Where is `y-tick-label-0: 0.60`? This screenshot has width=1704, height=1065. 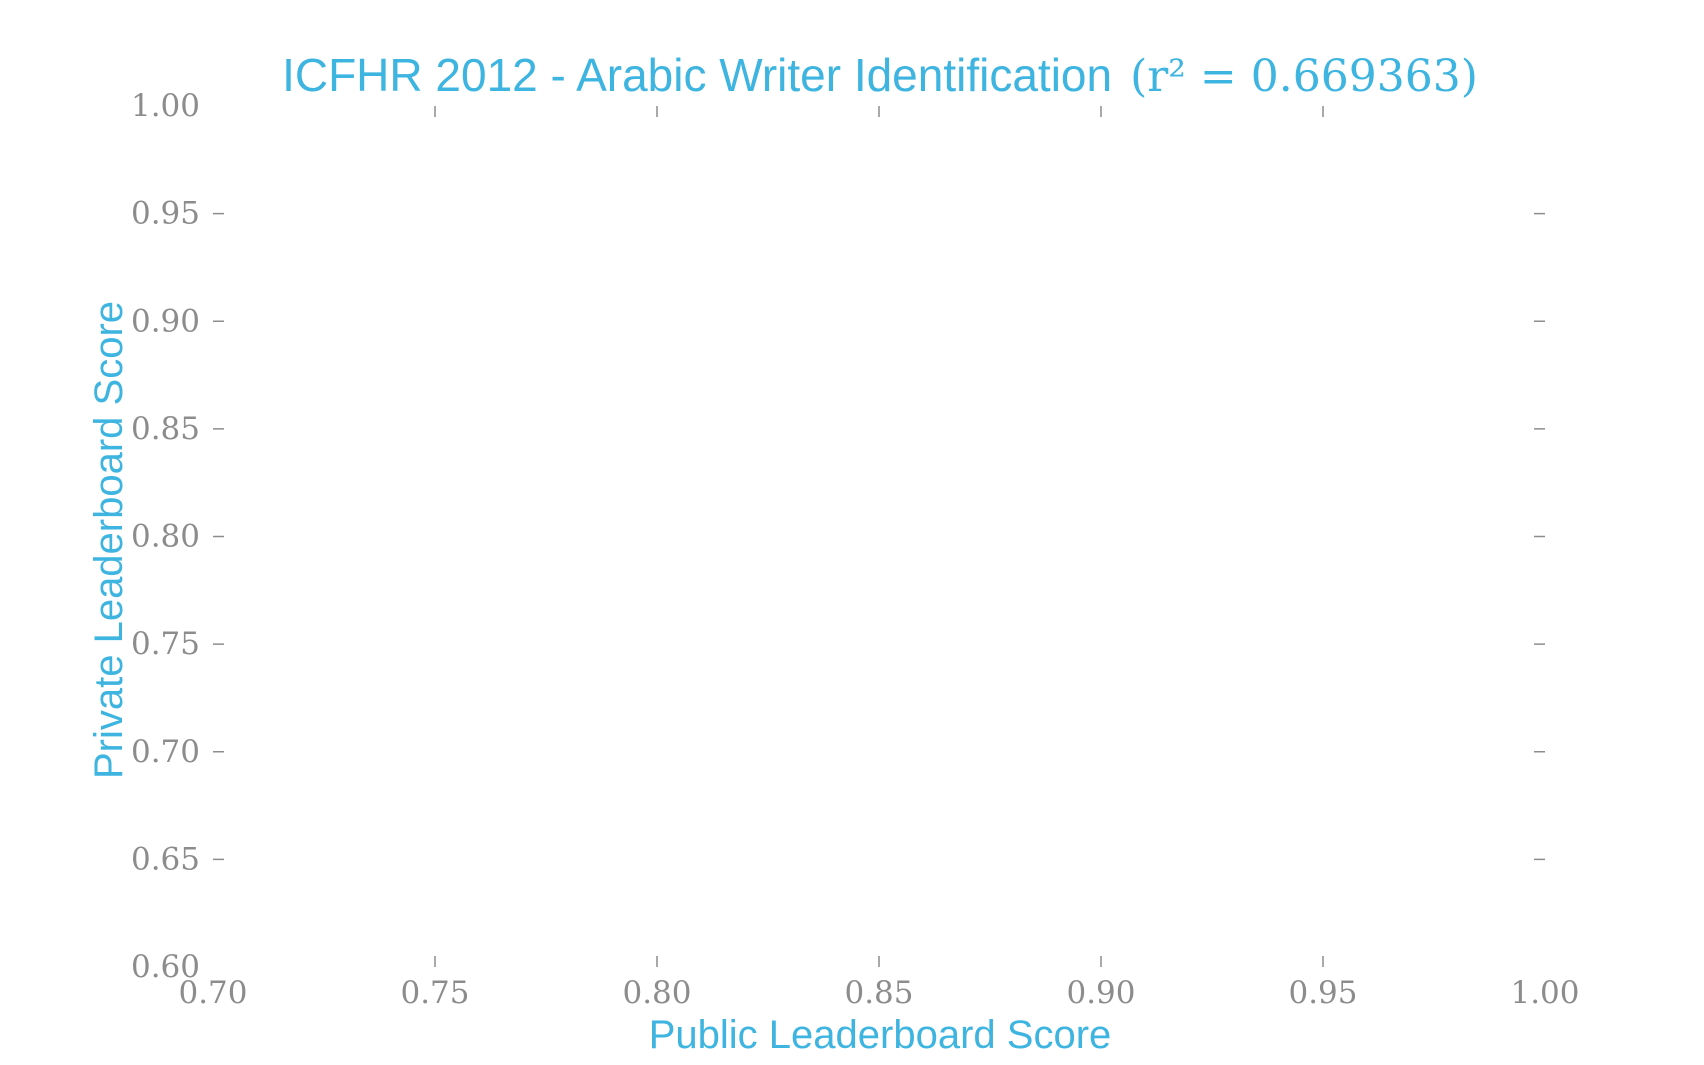
y-tick-label-0: 0.60 is located at coordinates (165, 967).